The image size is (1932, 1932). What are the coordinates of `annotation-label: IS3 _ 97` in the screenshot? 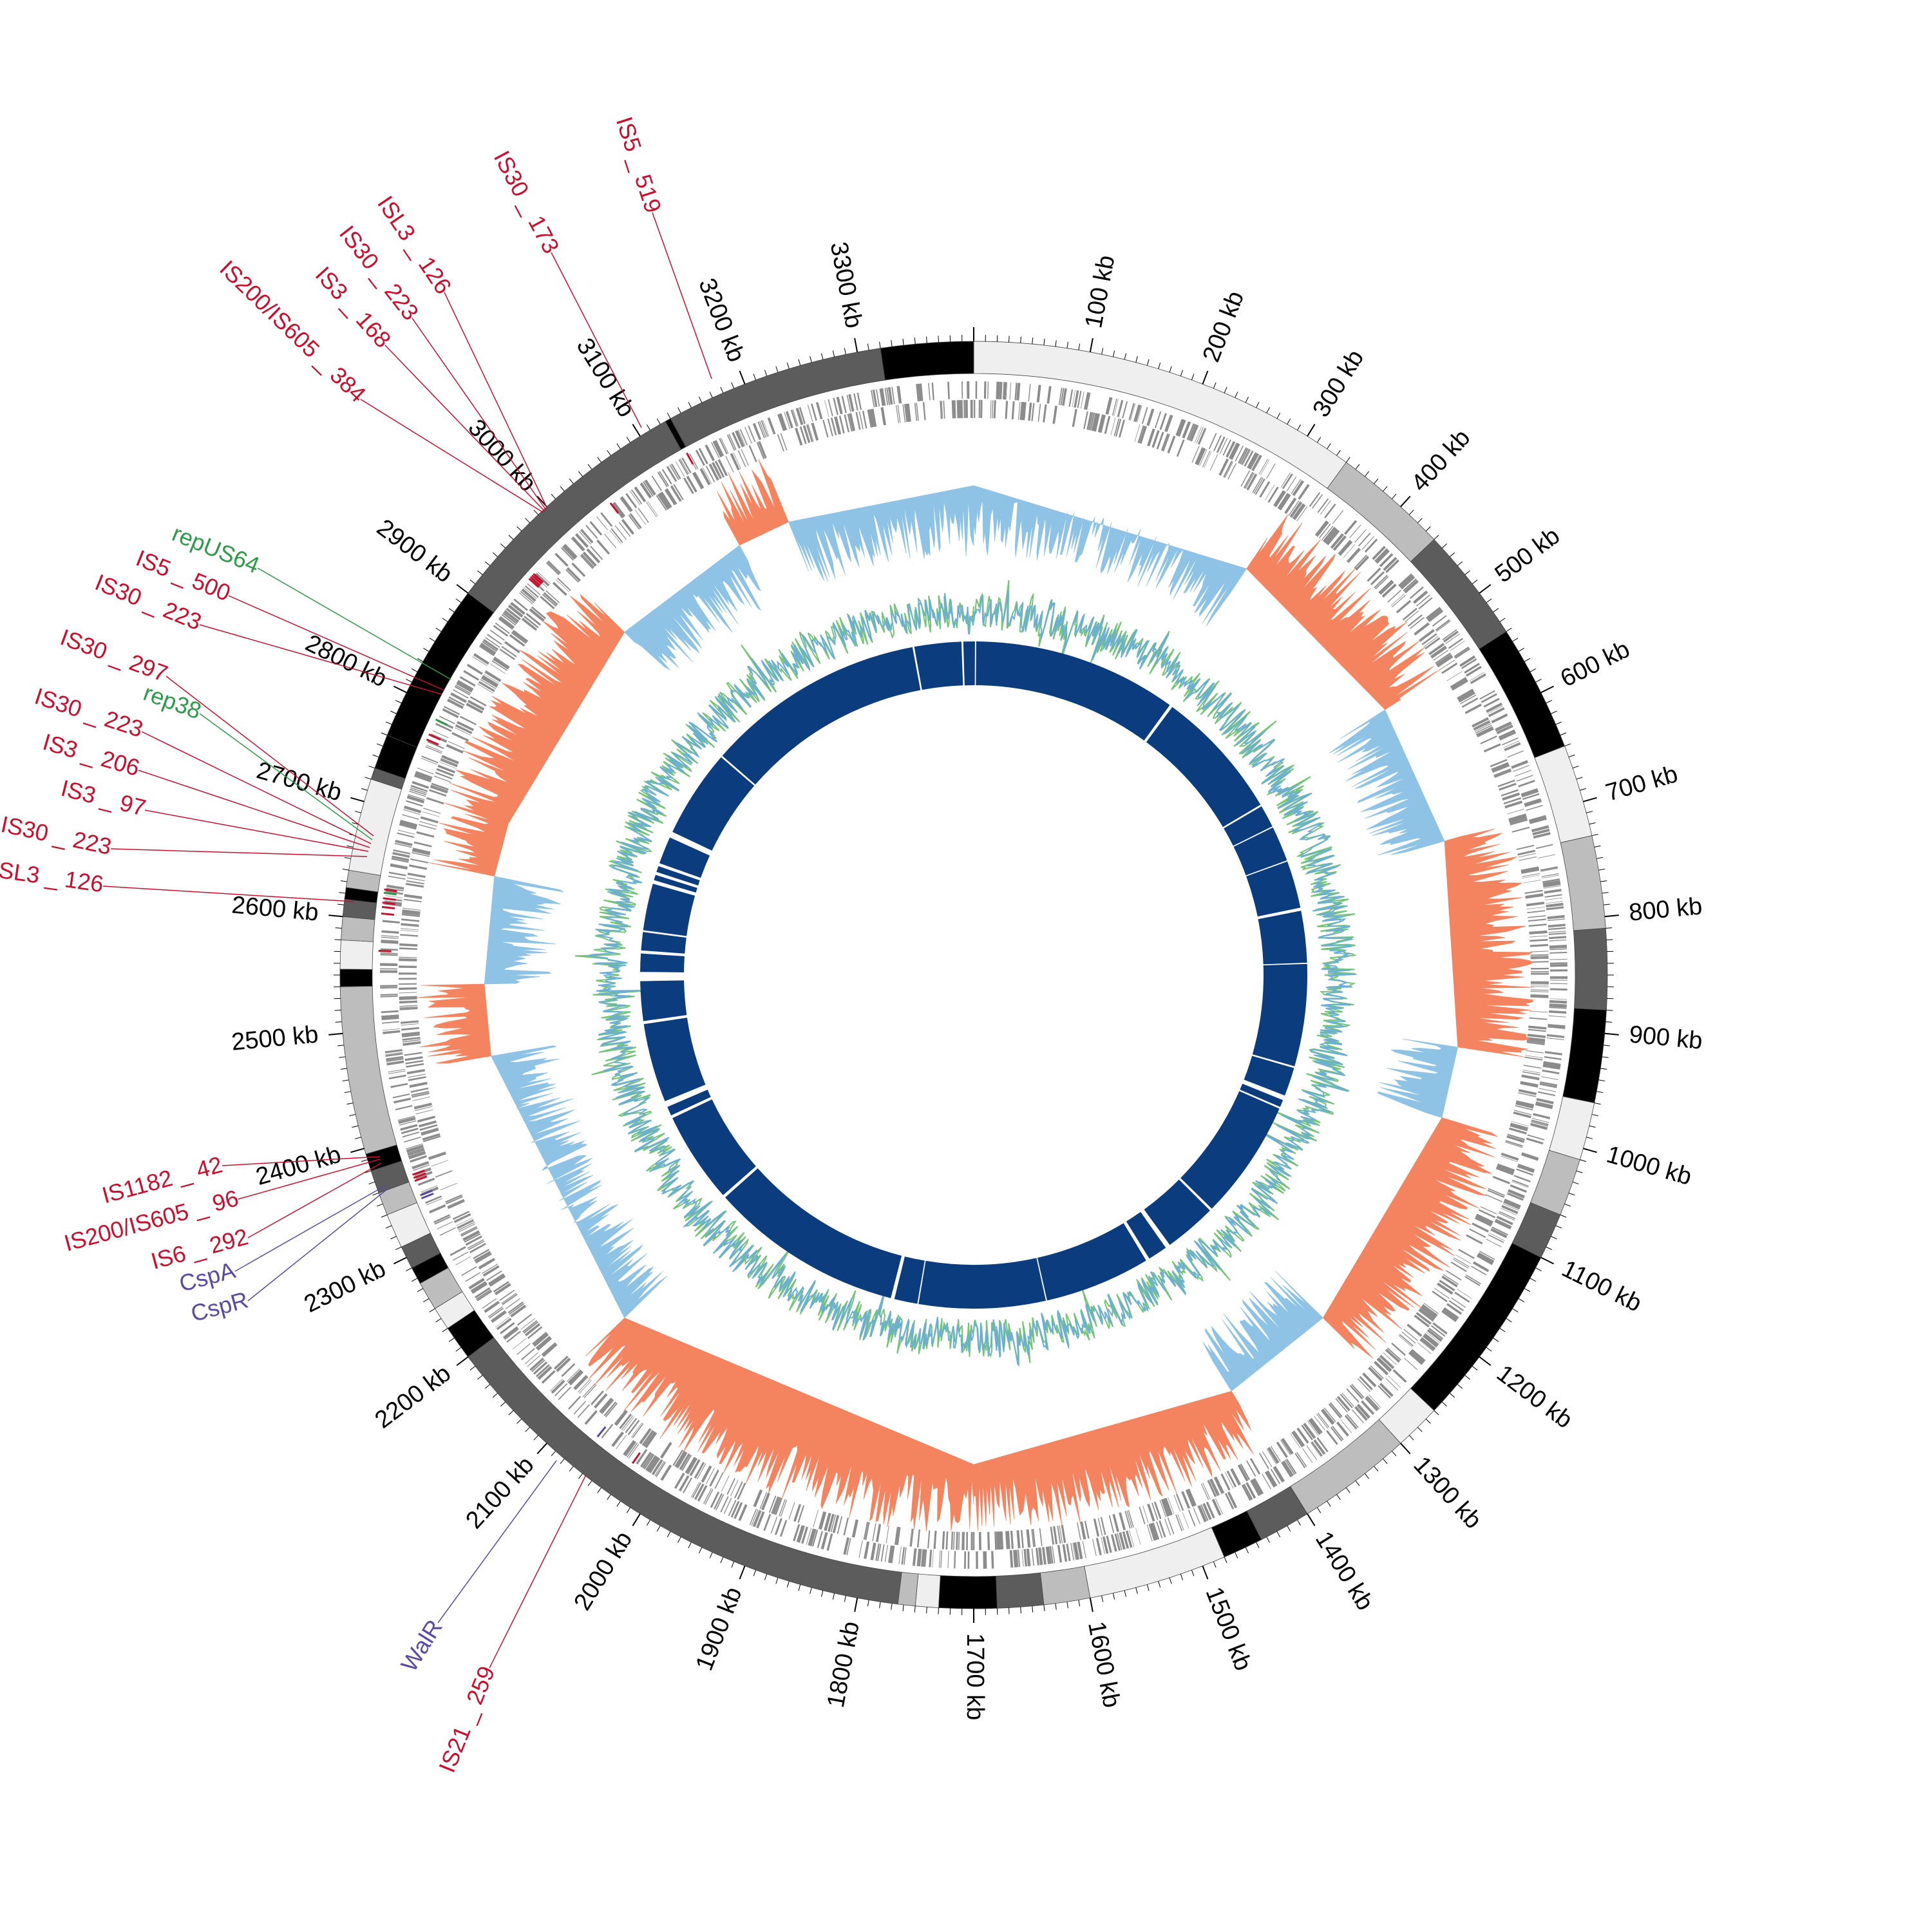 It's located at (104, 798).